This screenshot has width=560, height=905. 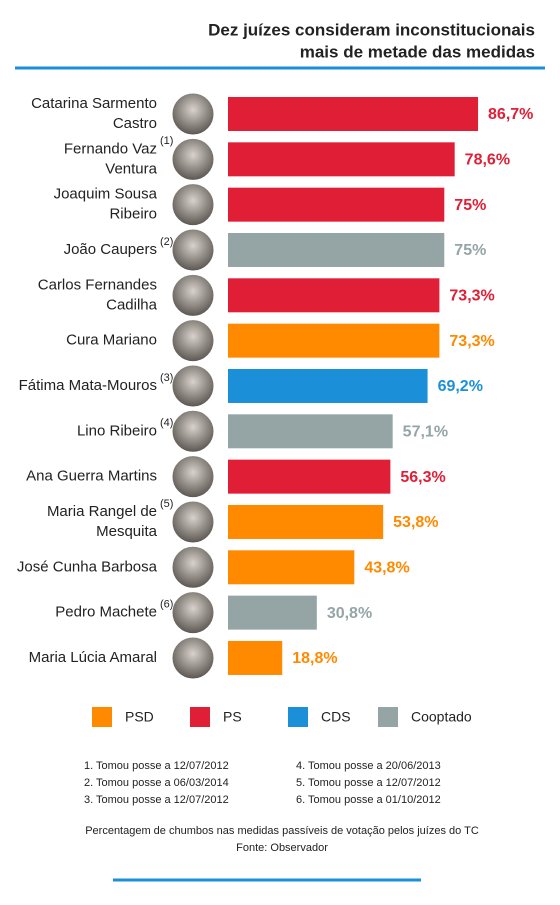 What do you see at coordinates (460, 386) in the screenshot?
I see `value-label: 69,2%` at bounding box center [460, 386].